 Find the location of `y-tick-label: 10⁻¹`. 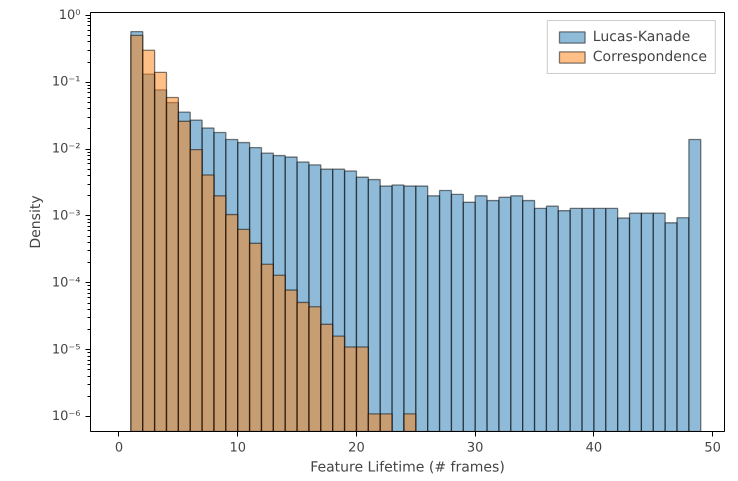

y-tick-label: 10⁻¹ is located at coordinates (66, 82).